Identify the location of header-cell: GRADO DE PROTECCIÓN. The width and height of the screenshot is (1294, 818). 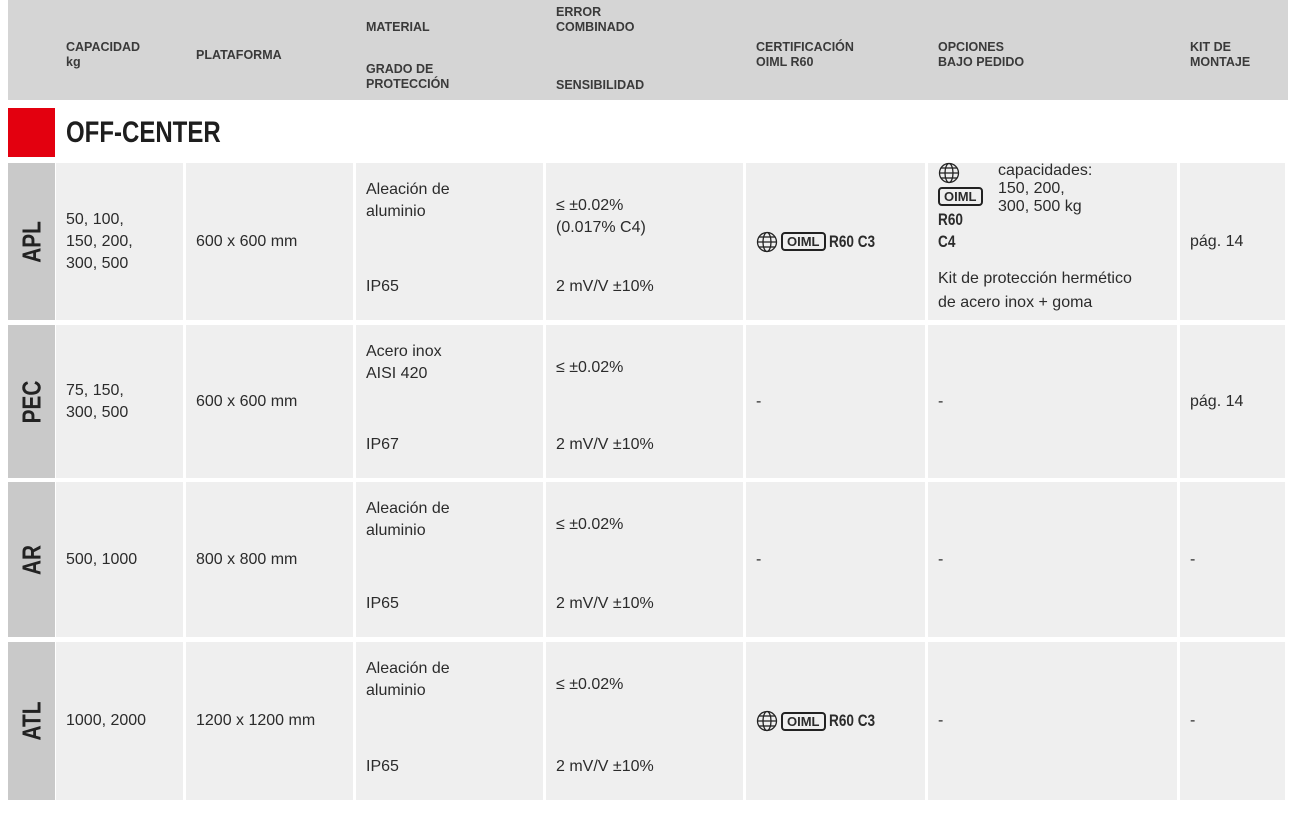
(407, 77).